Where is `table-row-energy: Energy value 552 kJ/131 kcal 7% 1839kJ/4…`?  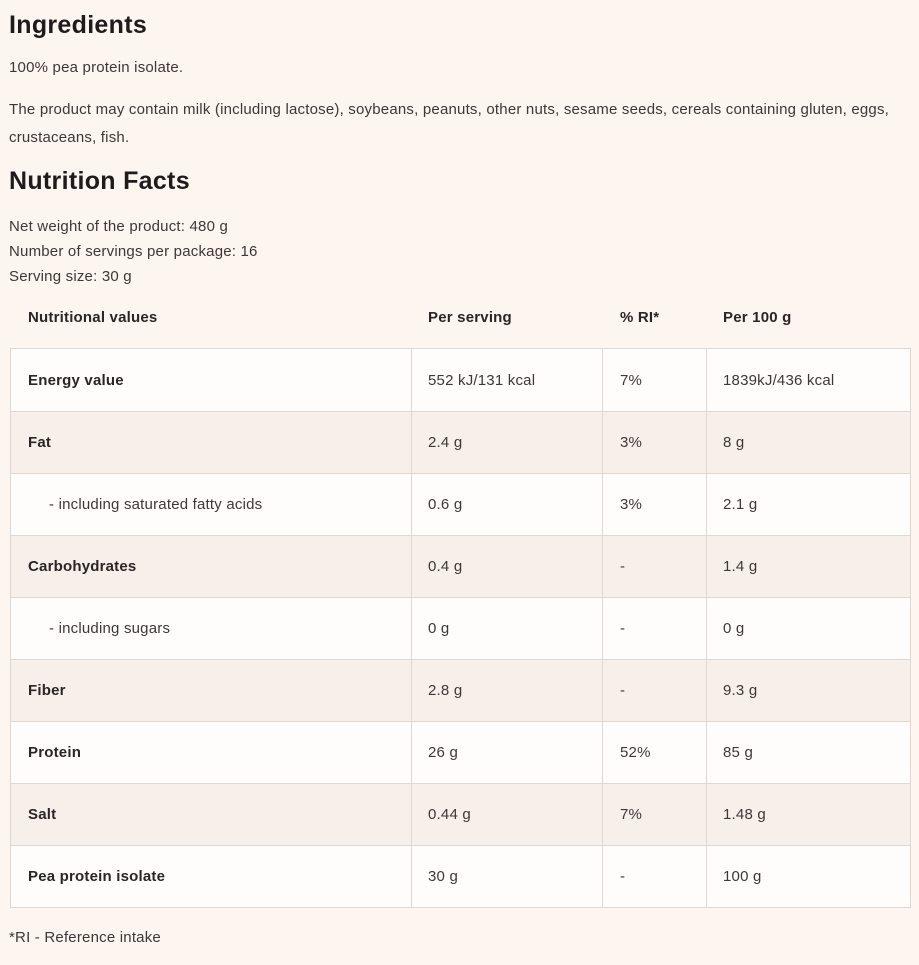
table-row-energy: Energy value 552 kJ/131 kcal 7% 1839kJ/4… is located at coordinates (460, 380).